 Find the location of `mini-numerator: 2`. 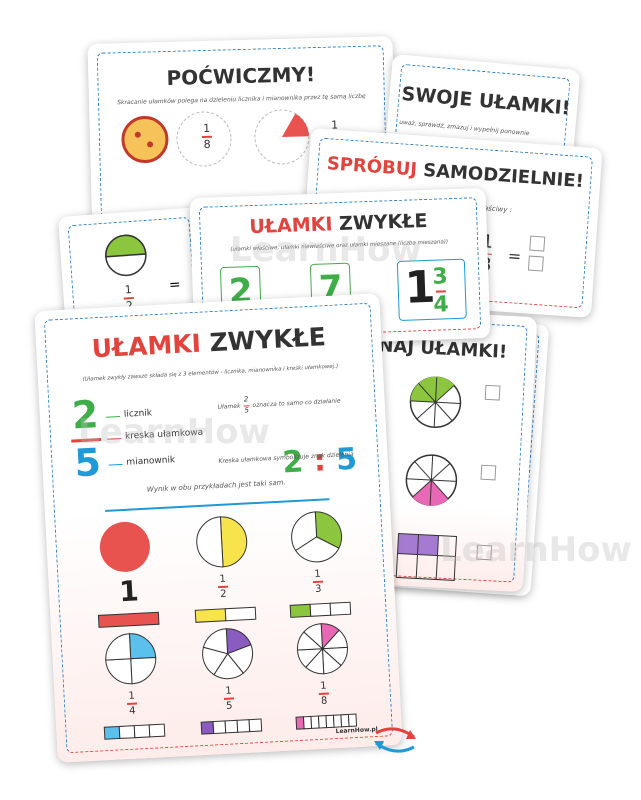

mini-numerator: 2 is located at coordinates (246, 399).